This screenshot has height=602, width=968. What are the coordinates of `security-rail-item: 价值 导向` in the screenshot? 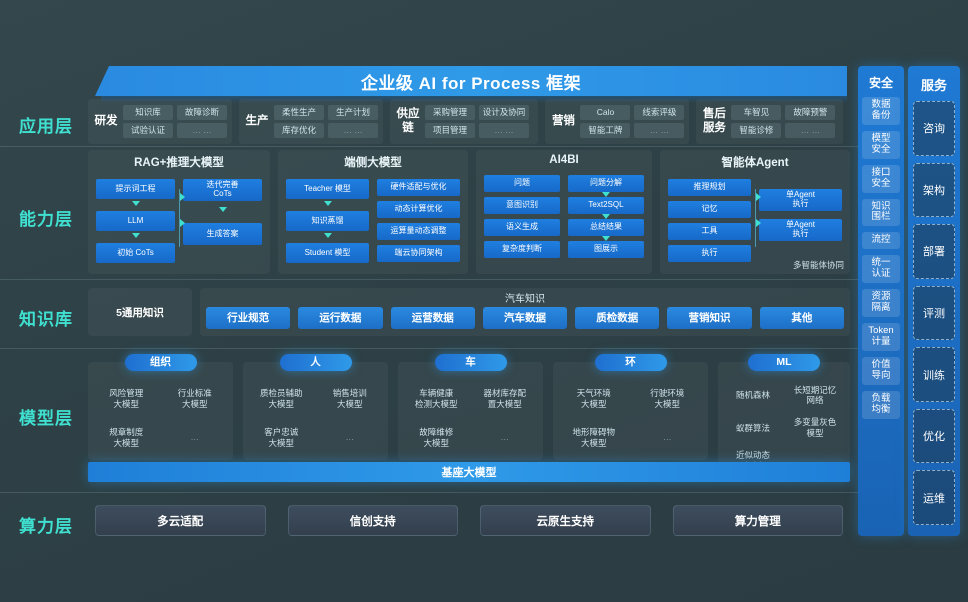 It's located at (881, 370).